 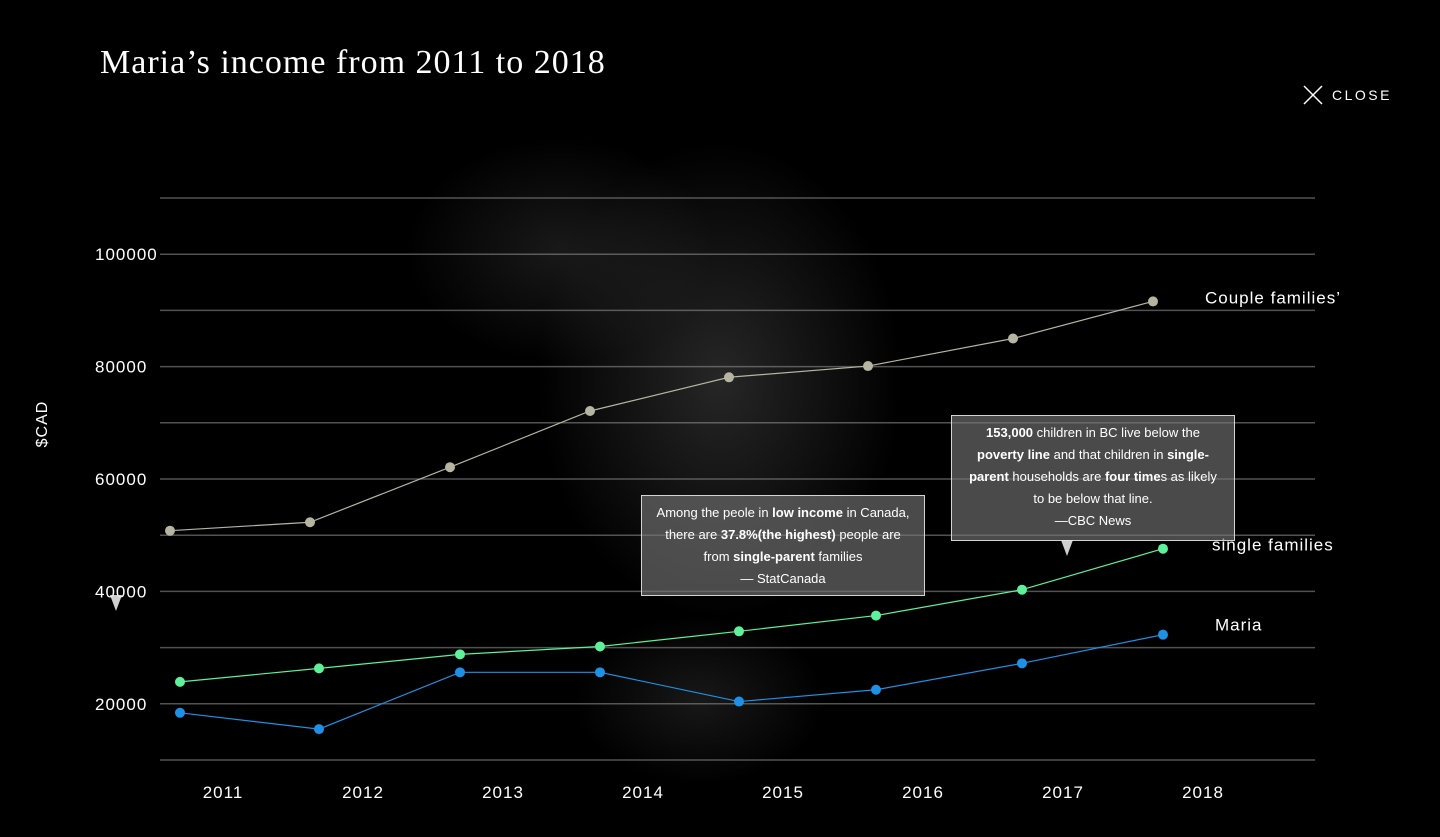 I want to click on callout-emphasis: low income, so click(x=807, y=512).